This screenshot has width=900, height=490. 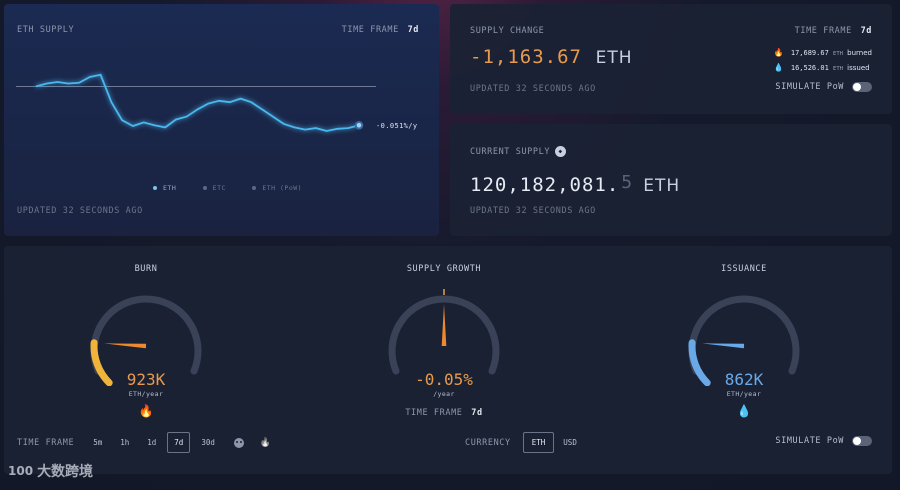 What do you see at coordinates (477, 413) in the screenshot?
I see `supply-growth-time-frame-value: 7d` at bounding box center [477, 413].